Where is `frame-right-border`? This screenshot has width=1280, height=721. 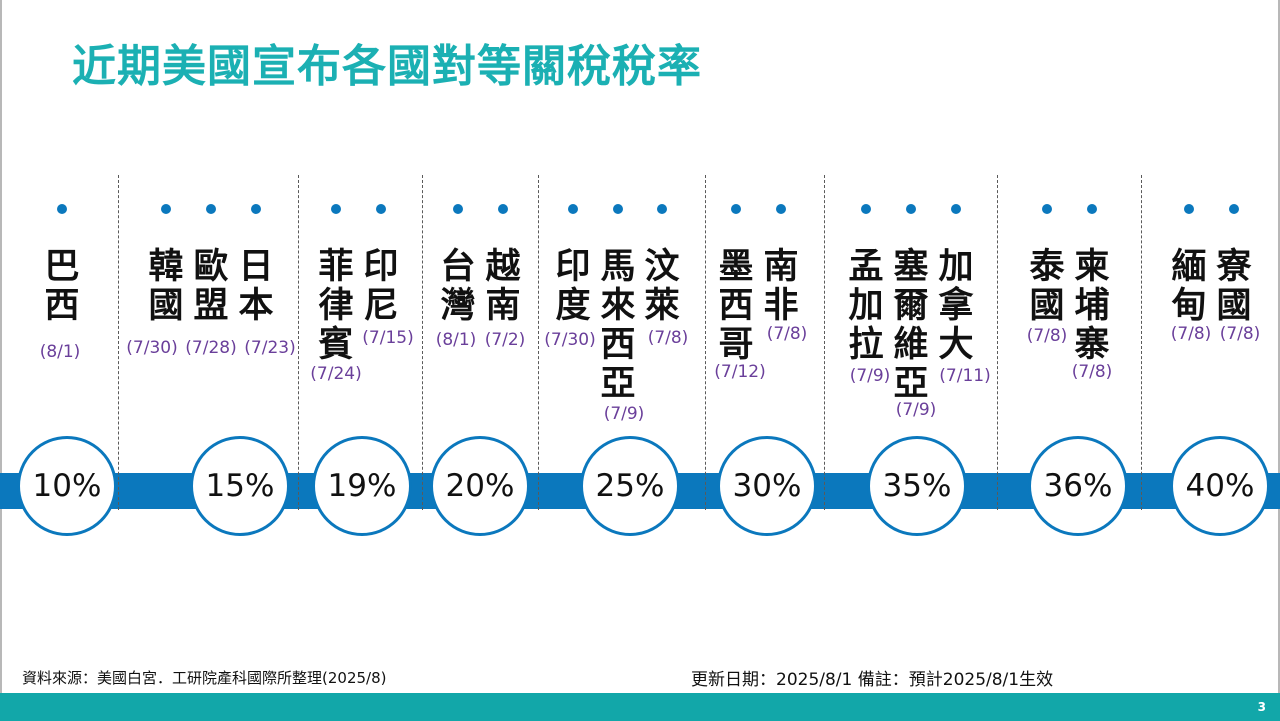 frame-right-border is located at coordinates (1279, 360).